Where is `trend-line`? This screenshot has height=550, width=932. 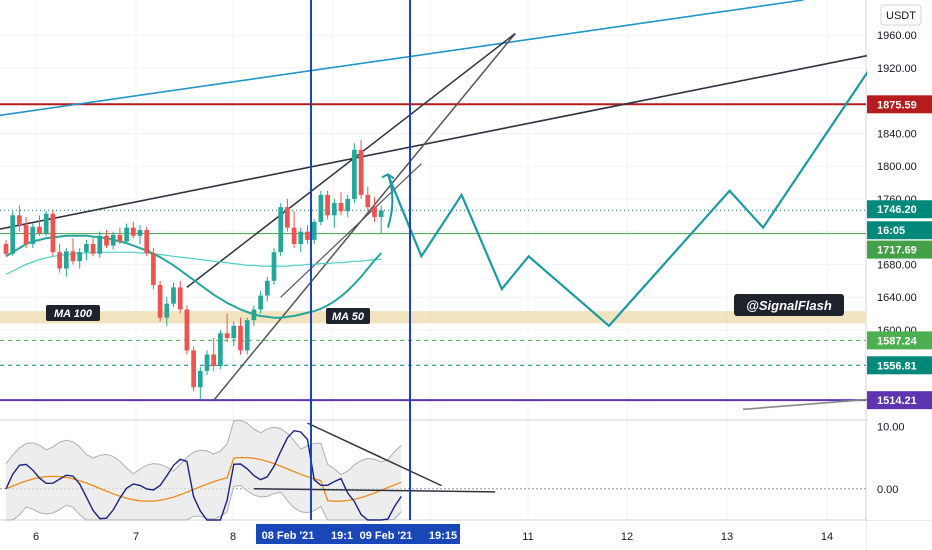
trend-line is located at coordinates (805, 404).